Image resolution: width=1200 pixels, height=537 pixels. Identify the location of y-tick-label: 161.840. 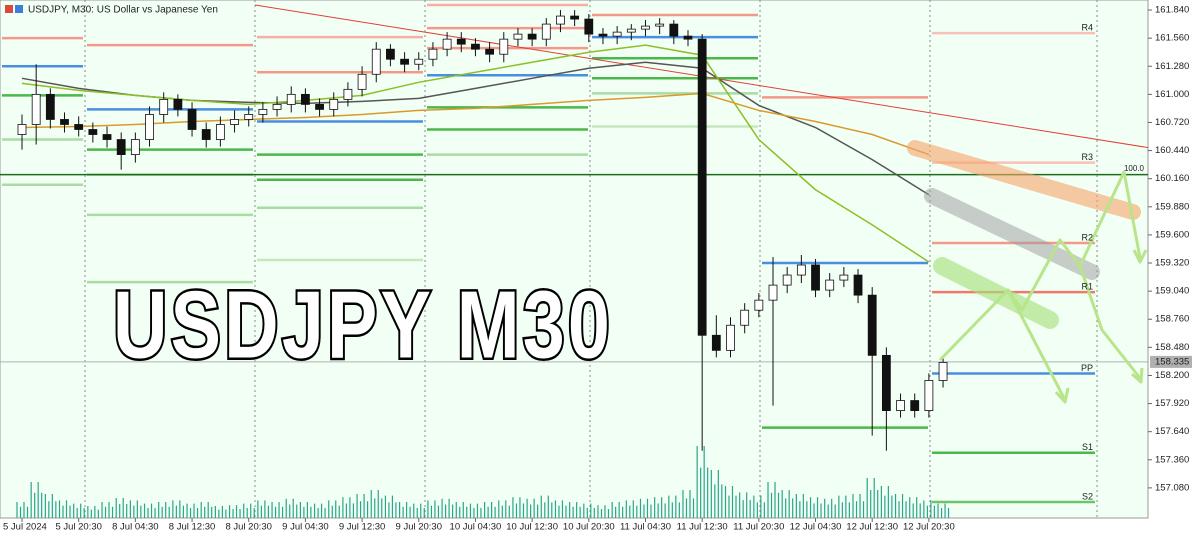
(1172, 10).